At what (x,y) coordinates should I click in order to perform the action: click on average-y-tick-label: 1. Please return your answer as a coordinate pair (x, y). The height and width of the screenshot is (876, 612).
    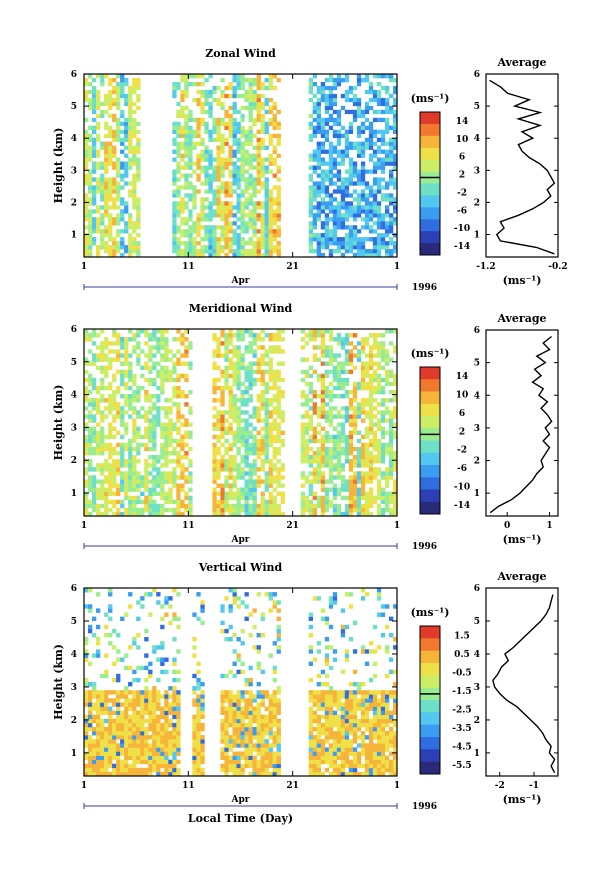
    Looking at the image, I should click on (477, 494).